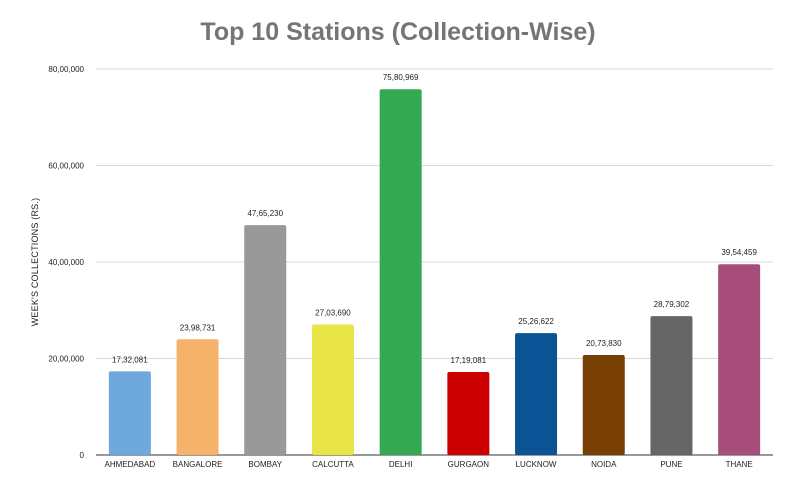  What do you see at coordinates (66, 262) in the screenshot?
I see `y-tick-label: 40,00,000` at bounding box center [66, 262].